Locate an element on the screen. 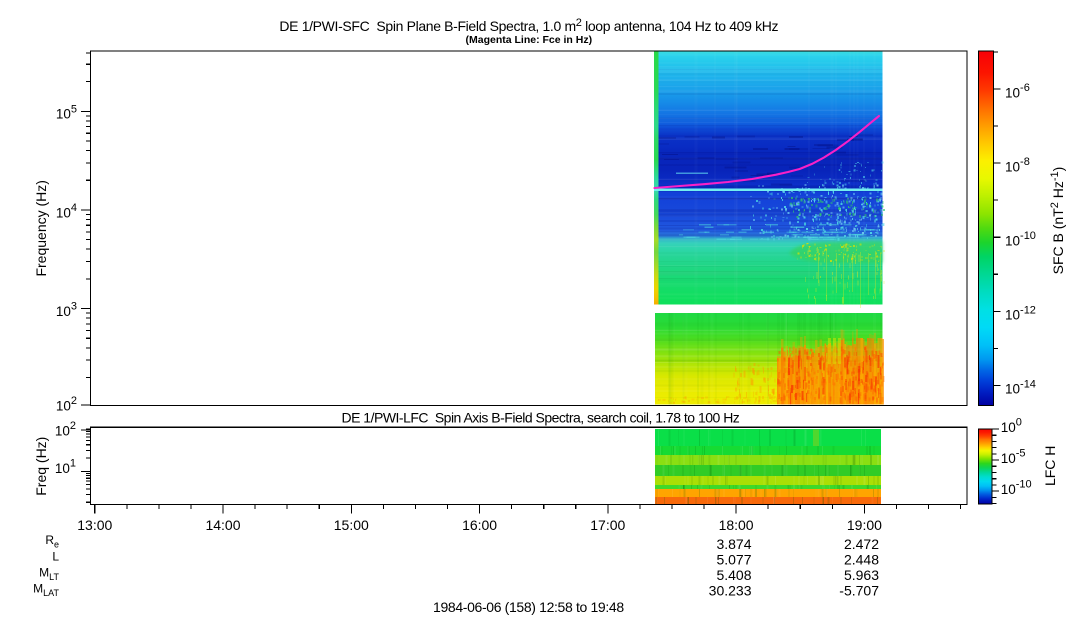 This screenshot has width=1083, height=625. svg-text: -5.707 is located at coordinates (859, 591).